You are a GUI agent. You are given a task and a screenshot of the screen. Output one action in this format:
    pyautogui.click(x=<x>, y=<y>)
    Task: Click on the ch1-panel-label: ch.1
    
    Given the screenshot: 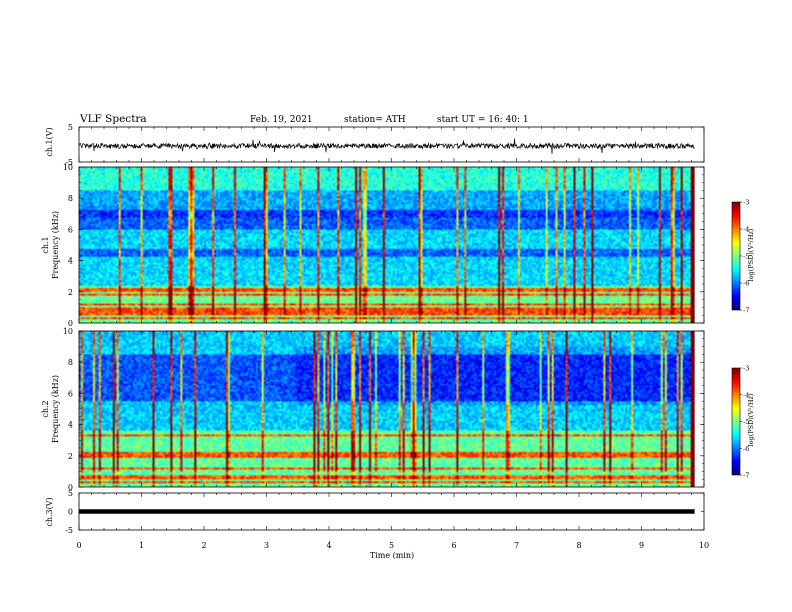 What is the action you would take?
    pyautogui.click(x=45, y=244)
    